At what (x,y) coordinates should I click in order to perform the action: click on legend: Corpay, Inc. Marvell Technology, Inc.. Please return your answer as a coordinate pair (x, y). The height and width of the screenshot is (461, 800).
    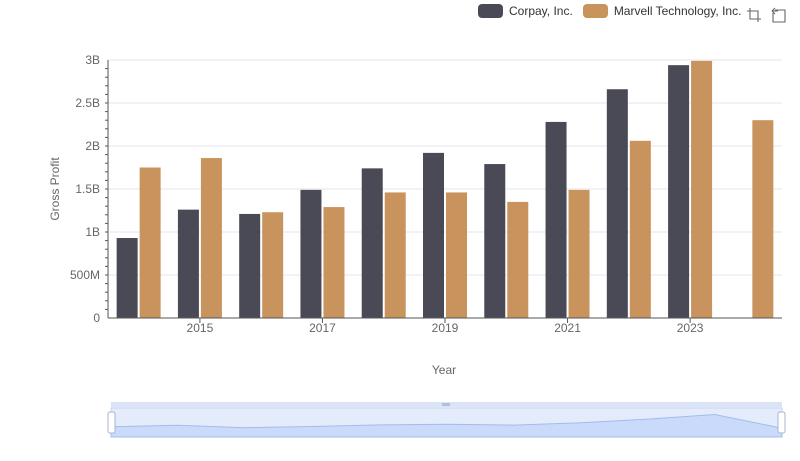
    Looking at the image, I should click on (609, 11).